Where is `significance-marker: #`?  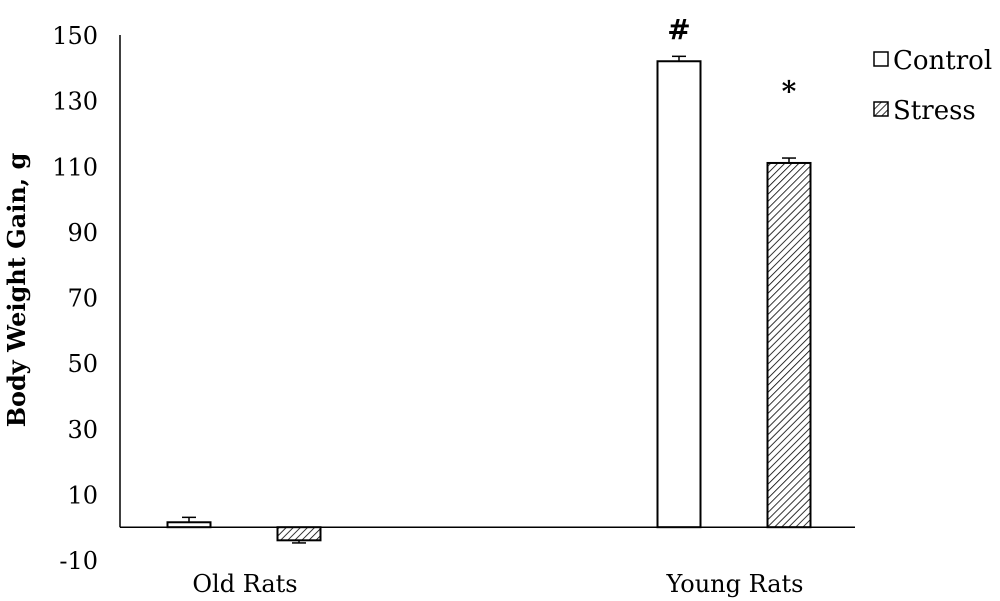 significance-marker: # is located at coordinates (678, 29).